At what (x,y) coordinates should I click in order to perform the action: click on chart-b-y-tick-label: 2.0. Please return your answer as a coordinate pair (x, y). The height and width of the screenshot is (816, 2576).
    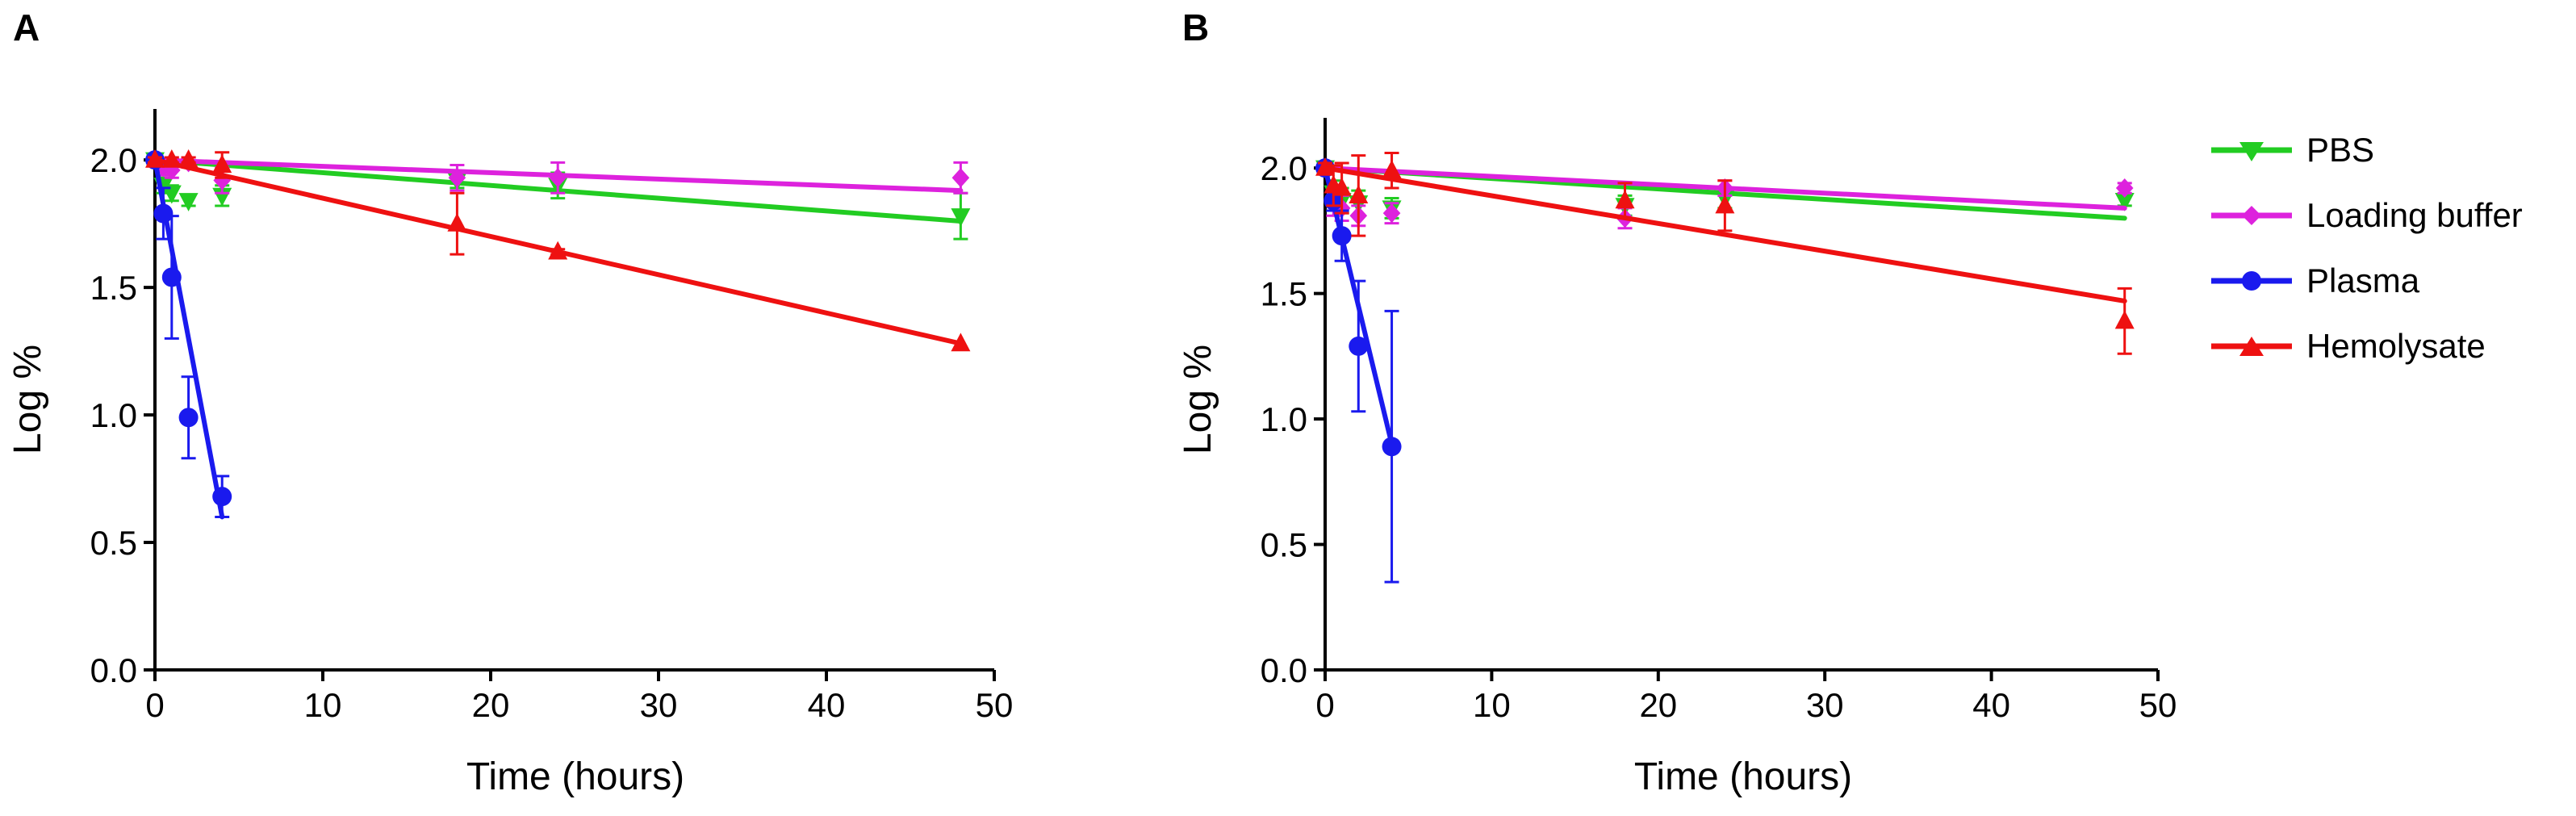
    Looking at the image, I should click on (1284, 168).